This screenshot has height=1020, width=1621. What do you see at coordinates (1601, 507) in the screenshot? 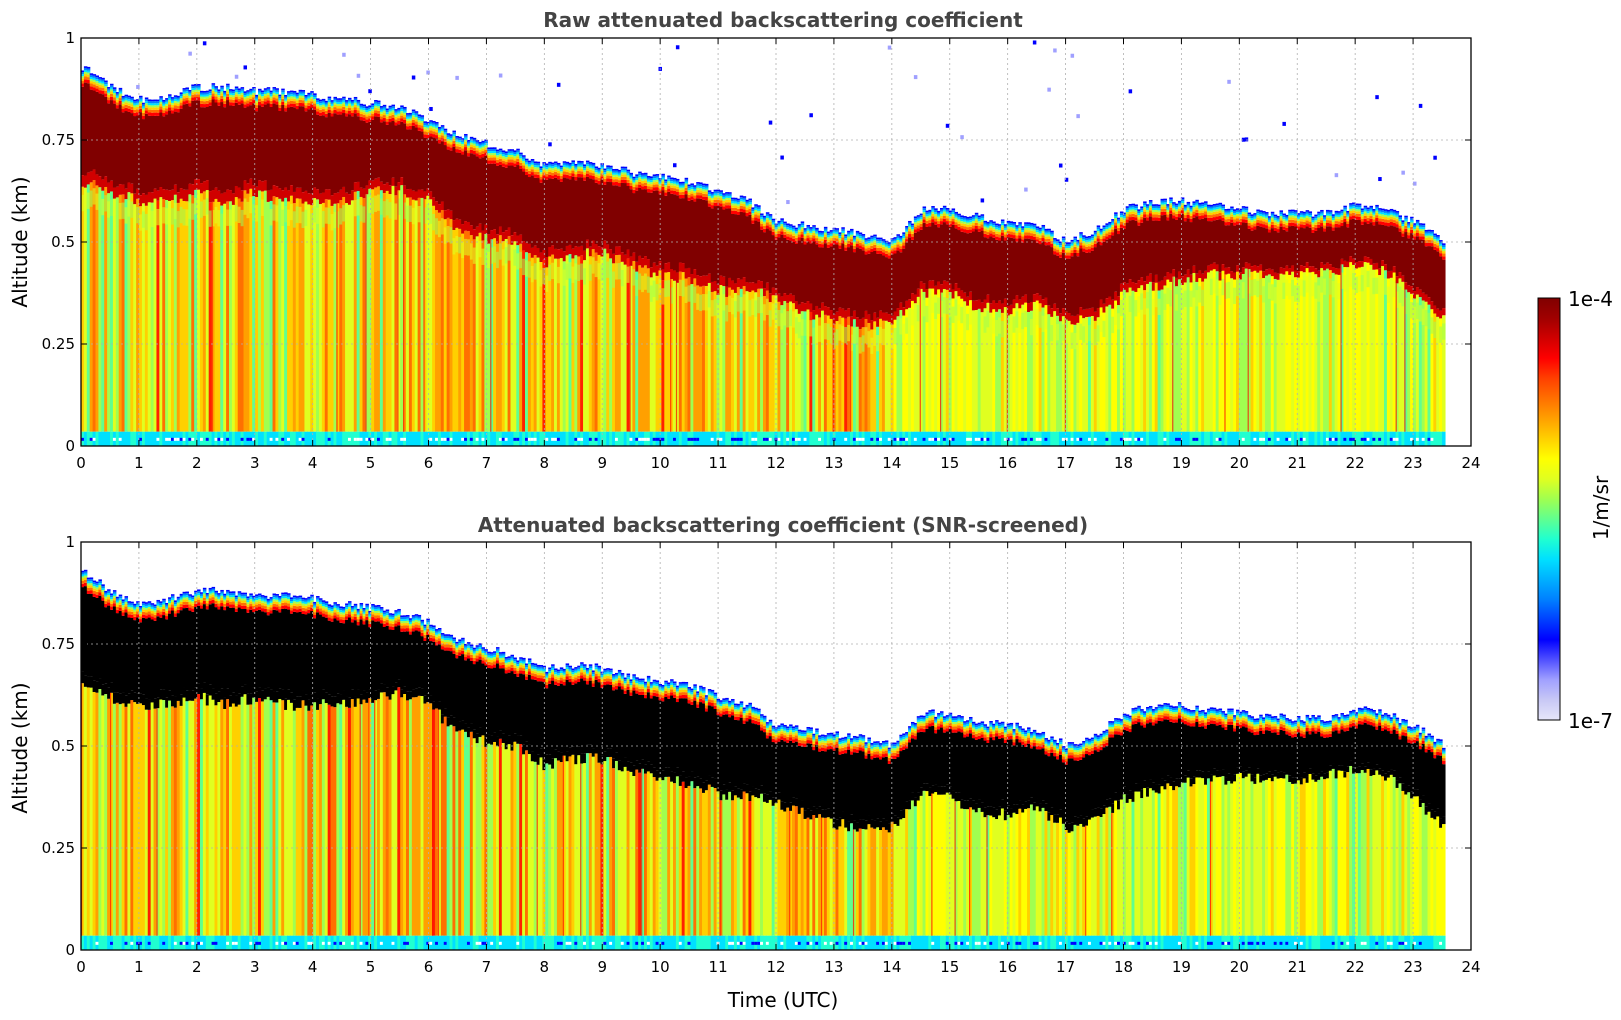
I see `colorbar-unit-label: 1/m/sr` at bounding box center [1601, 507].